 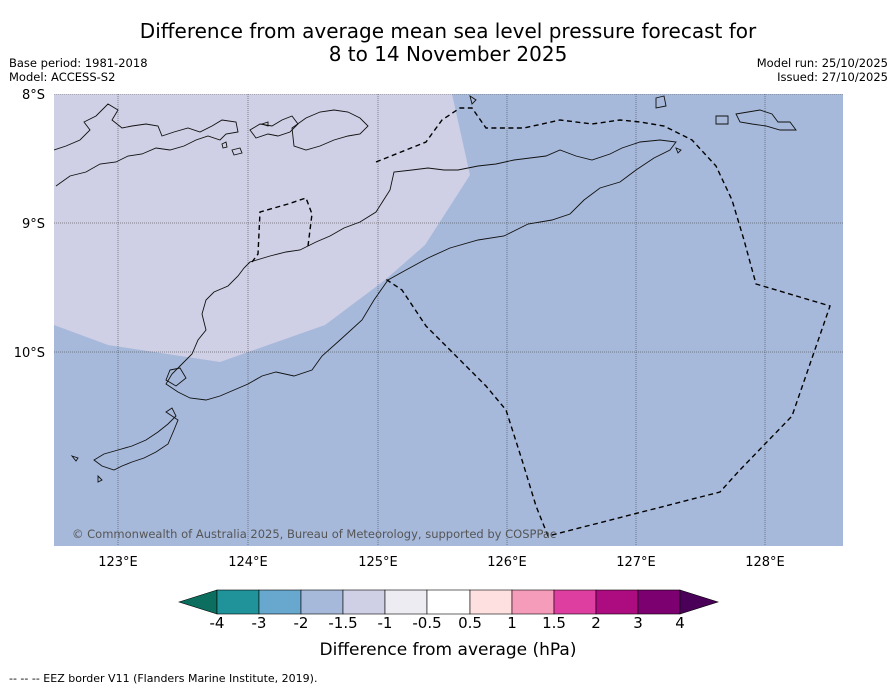 I want to click on model-info: Base period: 1981-2018 Model: ACCESS-S2, so click(x=78, y=70).